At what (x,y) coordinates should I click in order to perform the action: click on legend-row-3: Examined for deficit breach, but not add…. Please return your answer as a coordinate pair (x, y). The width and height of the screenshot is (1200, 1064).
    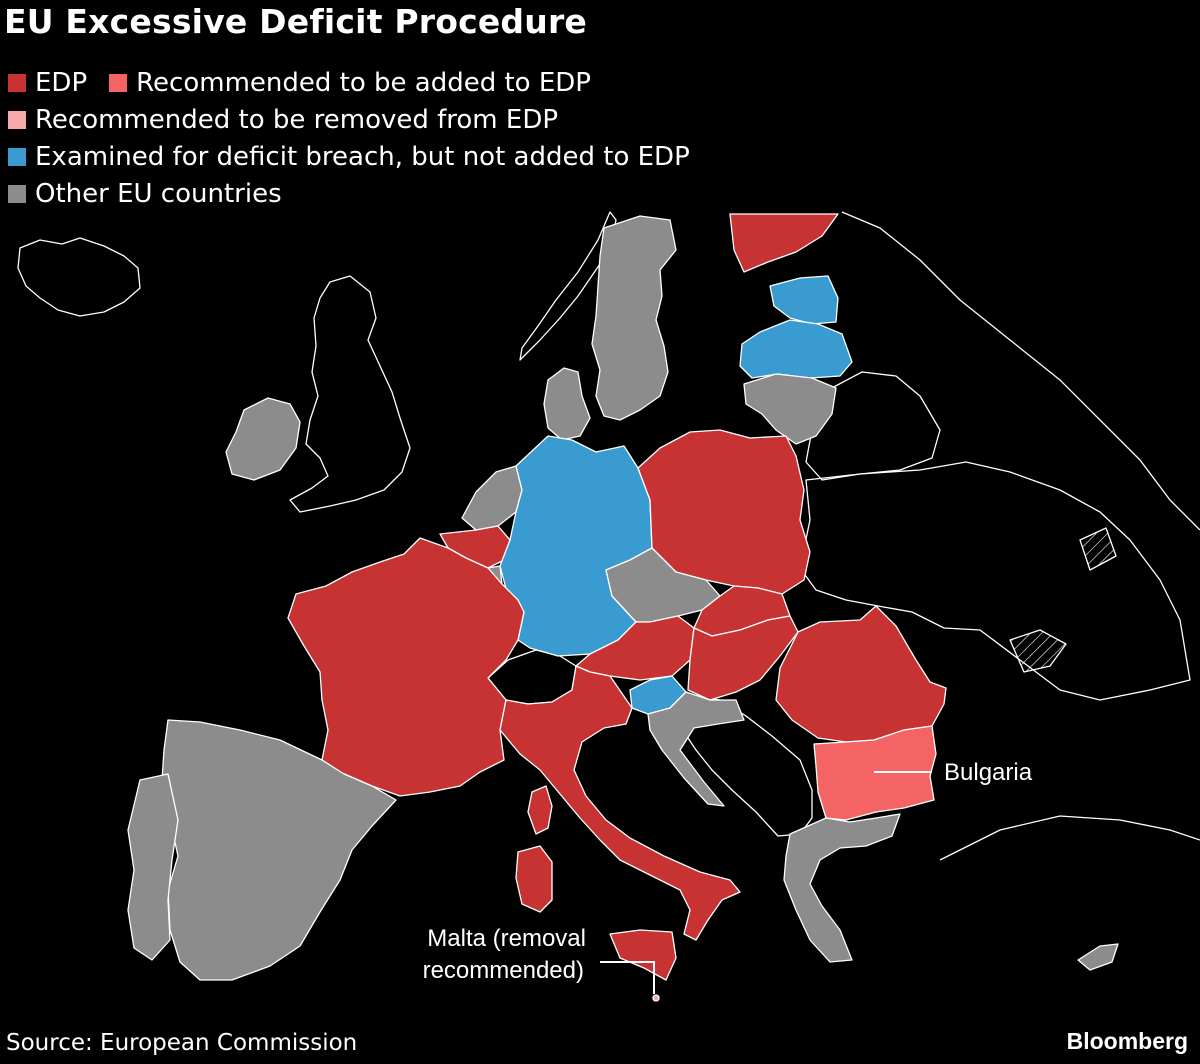
    Looking at the image, I should click on (349, 157).